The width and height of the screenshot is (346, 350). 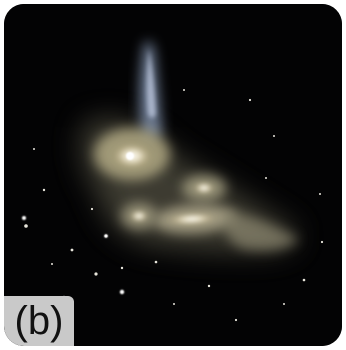 What do you see at coordinates (39, 321) in the screenshot?
I see `panel-label: (b)` at bounding box center [39, 321].